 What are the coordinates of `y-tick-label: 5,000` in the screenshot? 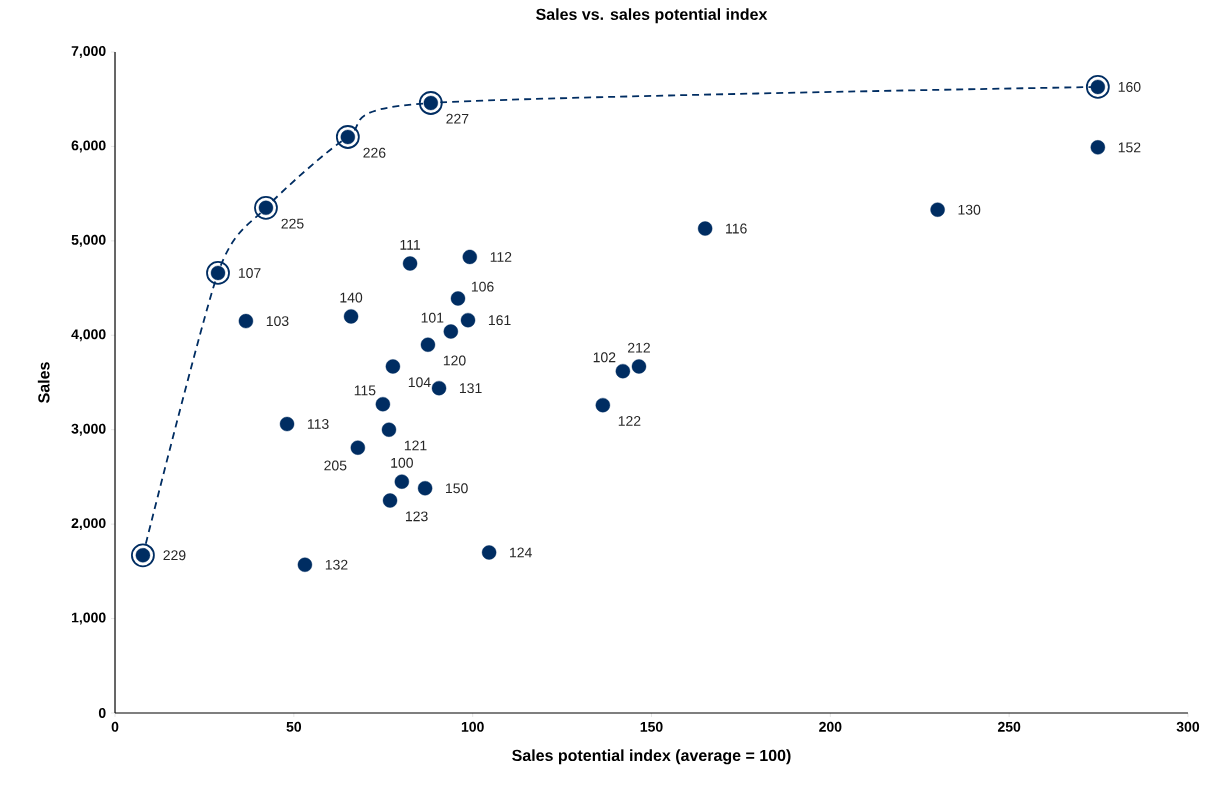 It's located at (88, 240).